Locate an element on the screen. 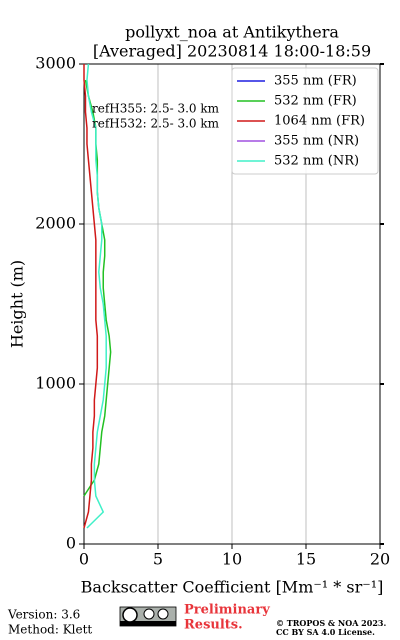 The height and width of the screenshot is (640, 400). legend-label: 1064 nm (FR) is located at coordinates (319, 121).